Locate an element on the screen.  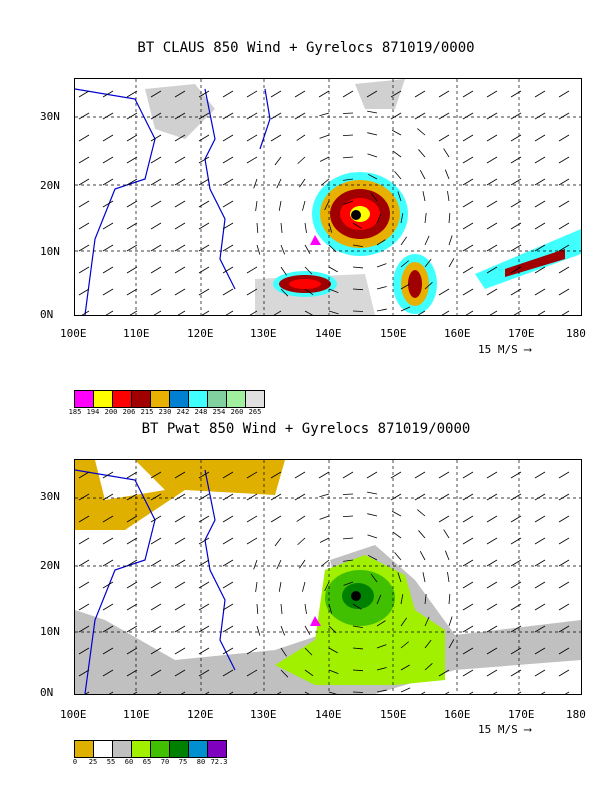
colorbar-label: 206 is located at coordinates (129, 412).